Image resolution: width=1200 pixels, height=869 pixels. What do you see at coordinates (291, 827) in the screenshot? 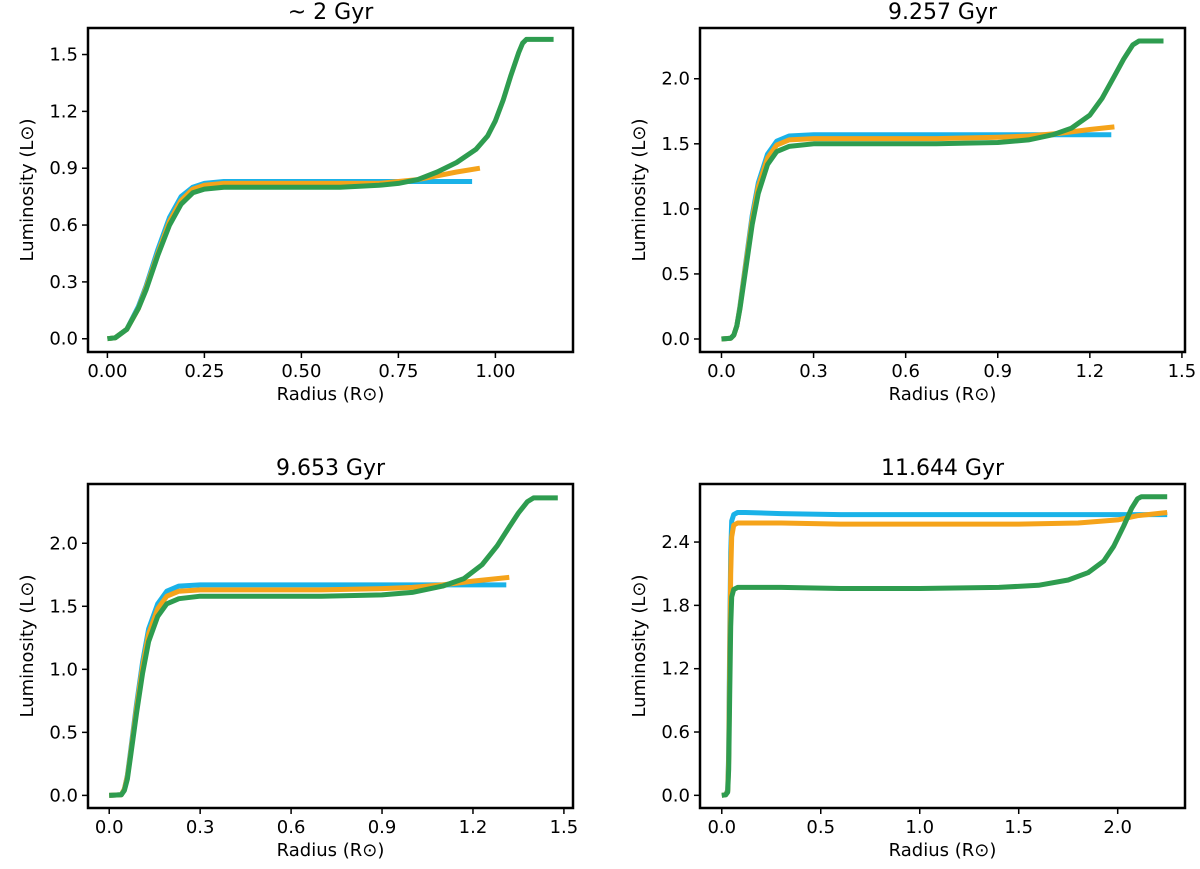
I see `chart-2-xtick-label-2: 0.6` at bounding box center [291, 827].